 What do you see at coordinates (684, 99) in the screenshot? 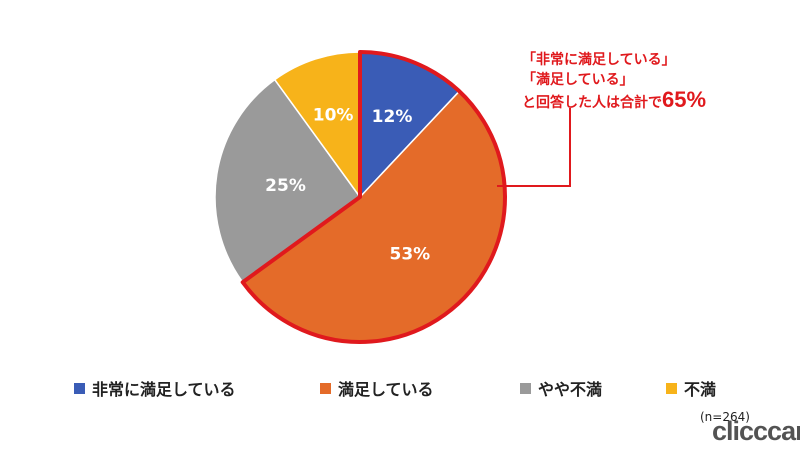
I see `callout-total: 65%` at bounding box center [684, 99].